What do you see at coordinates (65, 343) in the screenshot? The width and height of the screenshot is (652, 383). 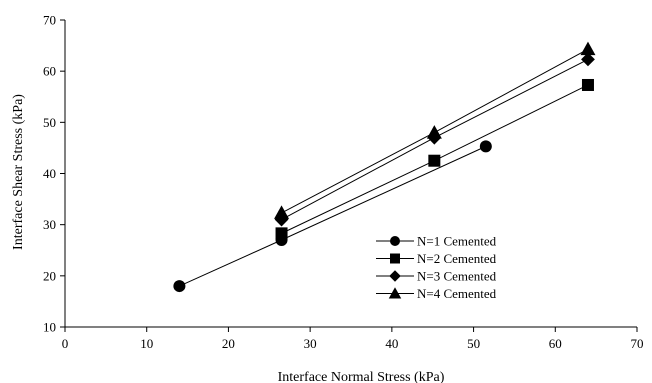 I see `x-tick-label: 0` at bounding box center [65, 343].